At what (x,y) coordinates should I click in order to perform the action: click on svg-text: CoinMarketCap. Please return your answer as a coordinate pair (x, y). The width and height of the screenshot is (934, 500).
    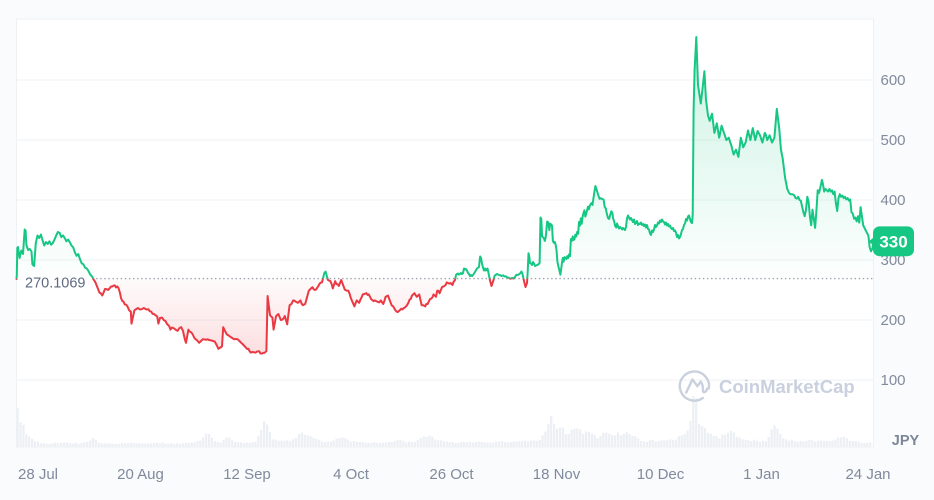
    Looking at the image, I should click on (787, 386).